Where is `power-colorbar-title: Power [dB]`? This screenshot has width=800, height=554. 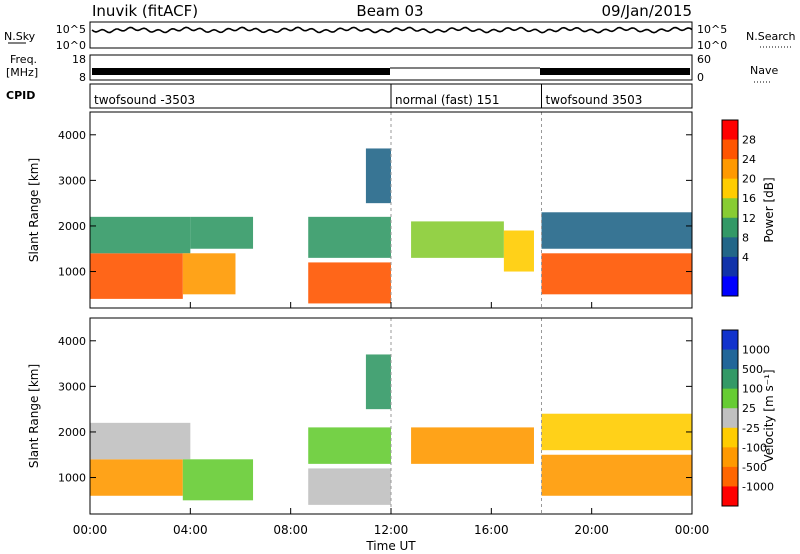
power-colorbar-title: Power [dB] is located at coordinates (769, 209).